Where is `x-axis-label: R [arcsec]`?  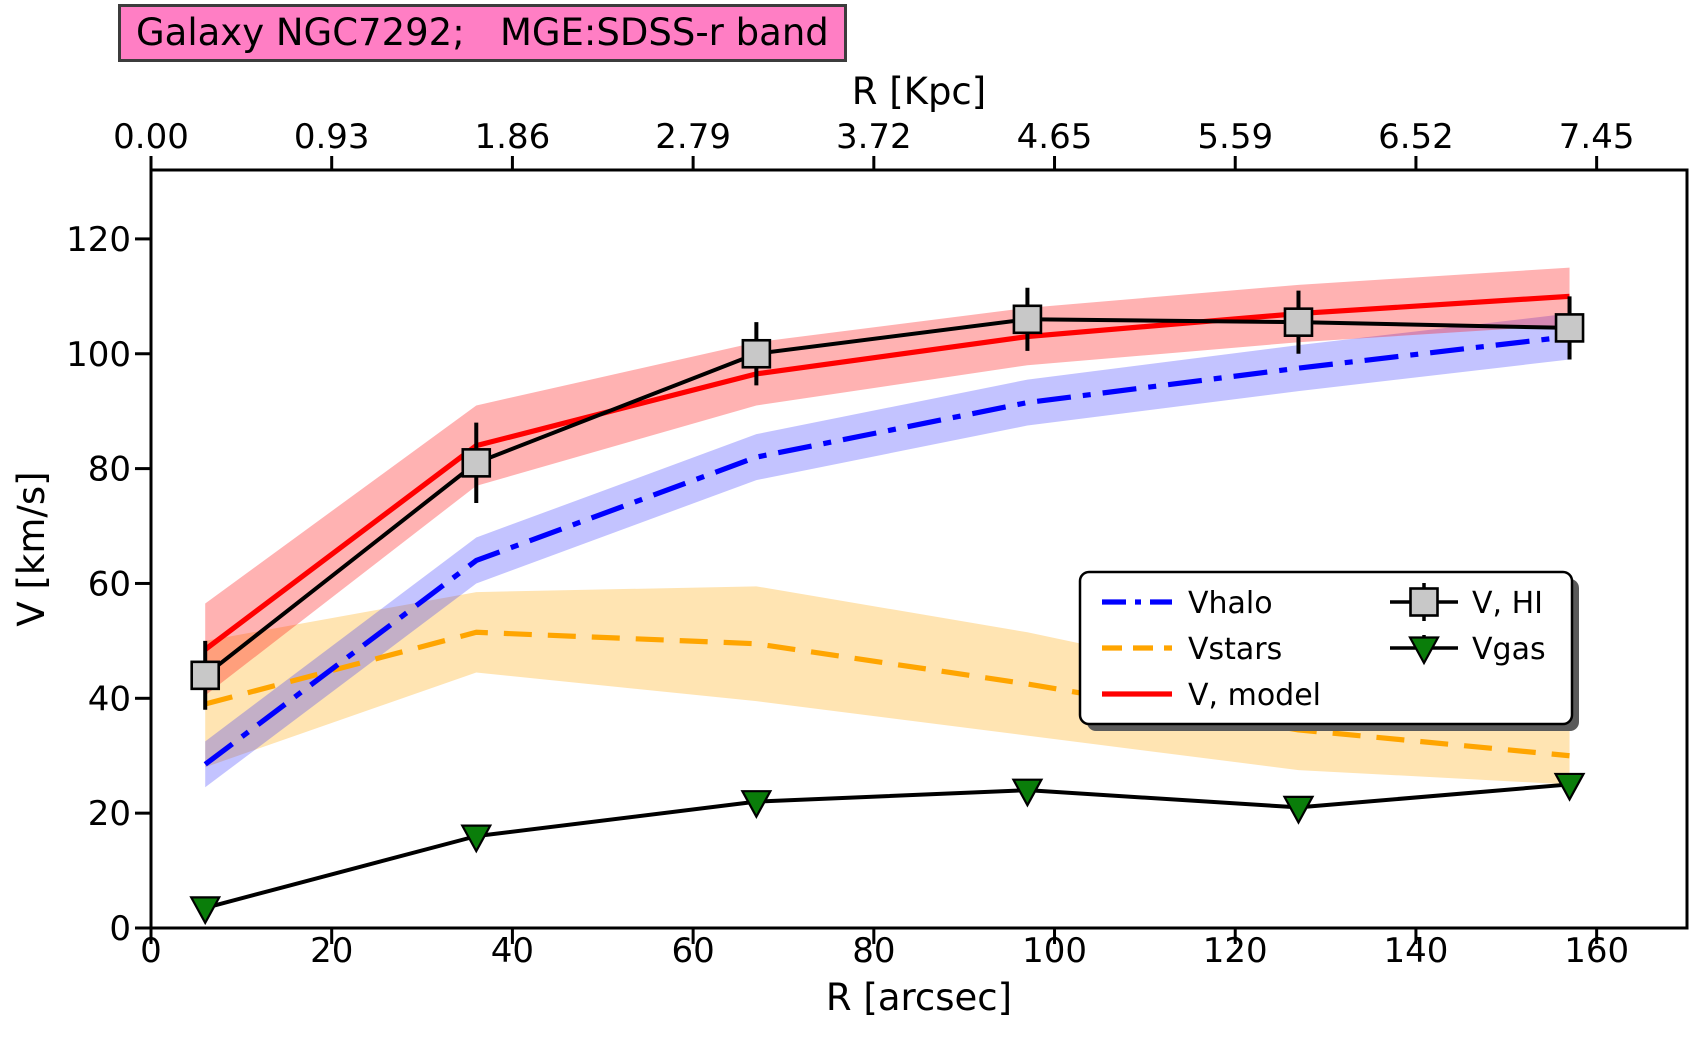
x-axis-label: R [arcsec] is located at coordinates (919, 997).